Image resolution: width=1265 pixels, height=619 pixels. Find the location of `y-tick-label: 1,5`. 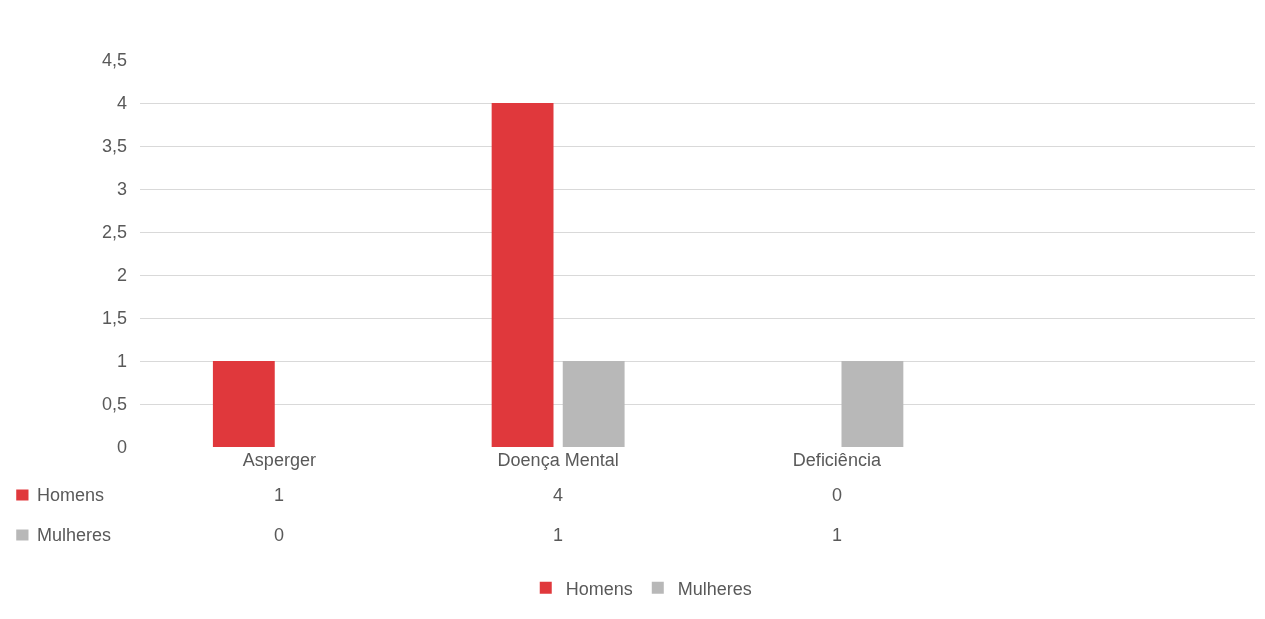

y-tick-label: 1,5 is located at coordinates (114, 318).